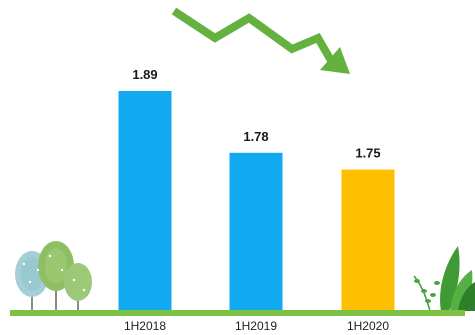 This screenshot has width=475, height=335. What do you see at coordinates (145, 200) in the screenshot?
I see `bar-1H2018` at bounding box center [145, 200].